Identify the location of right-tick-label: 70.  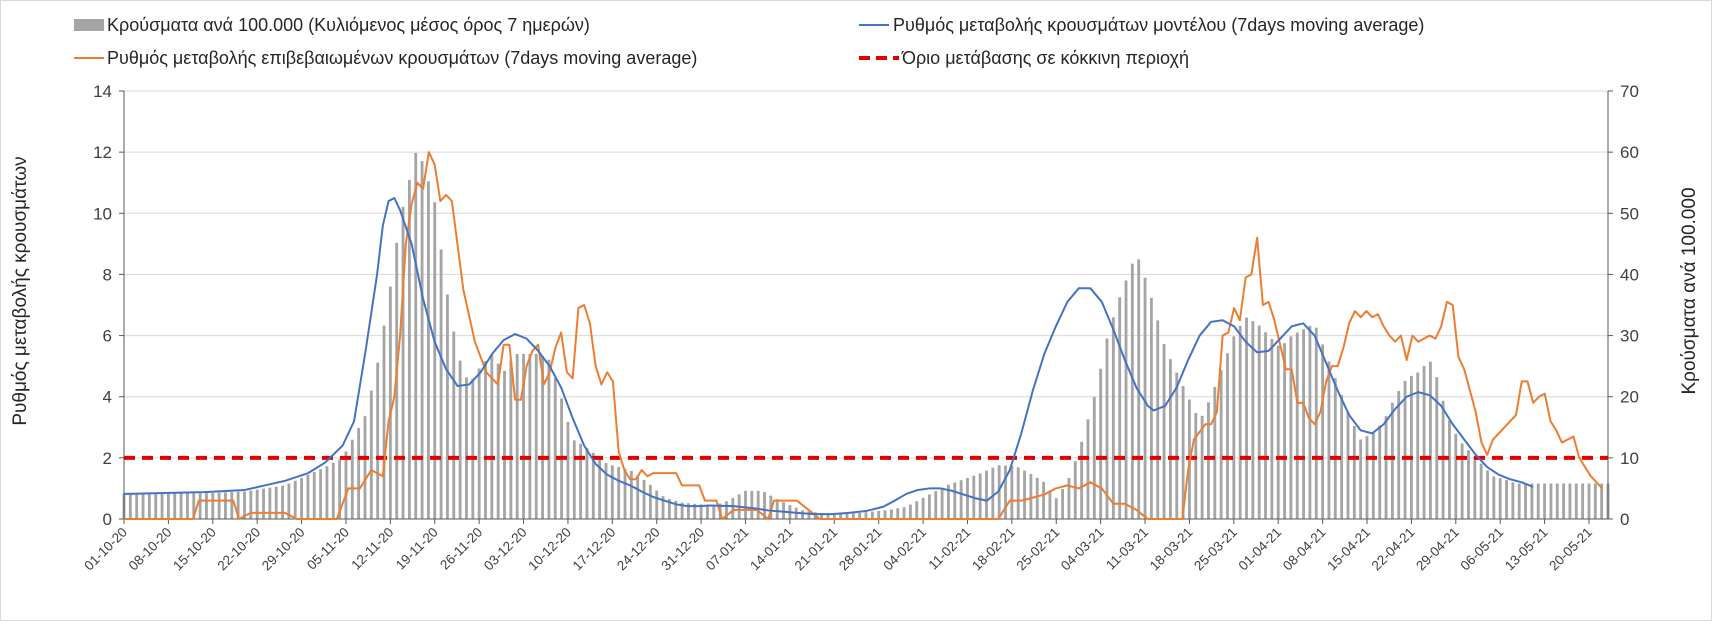
(1629, 91).